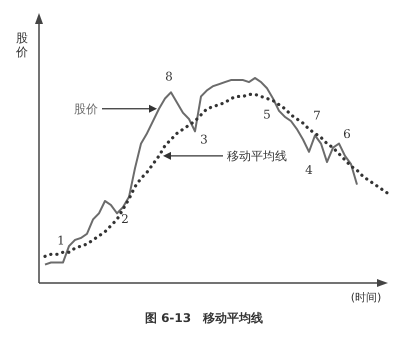  I want to click on x-axis-title: (时间), so click(366, 297).